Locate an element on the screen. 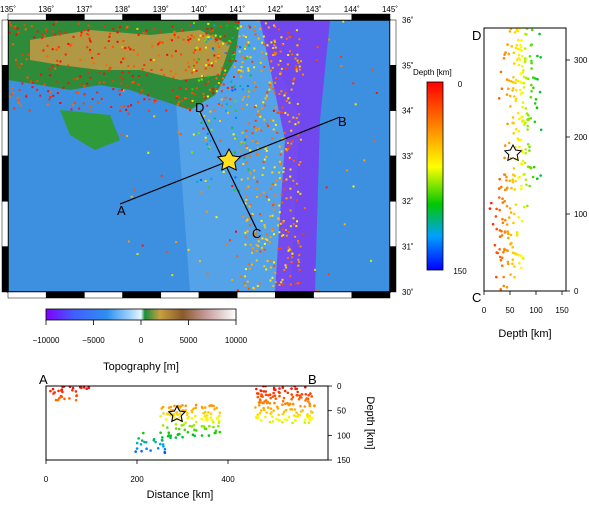 Image resolution: width=589 pixels, height=510 pixels. depth-colorbar-tick-bottom: 150 is located at coordinates (460, 271).